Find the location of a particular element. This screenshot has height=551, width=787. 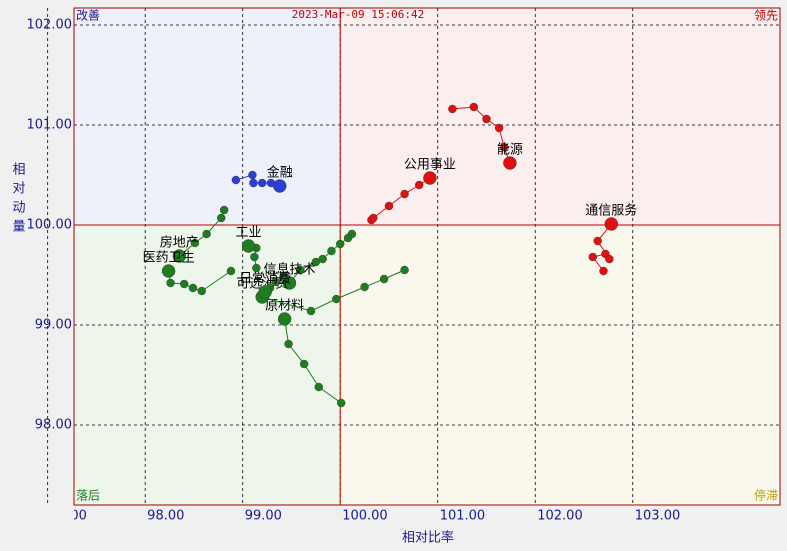

series-label: 通信服务 is located at coordinates (611, 211).